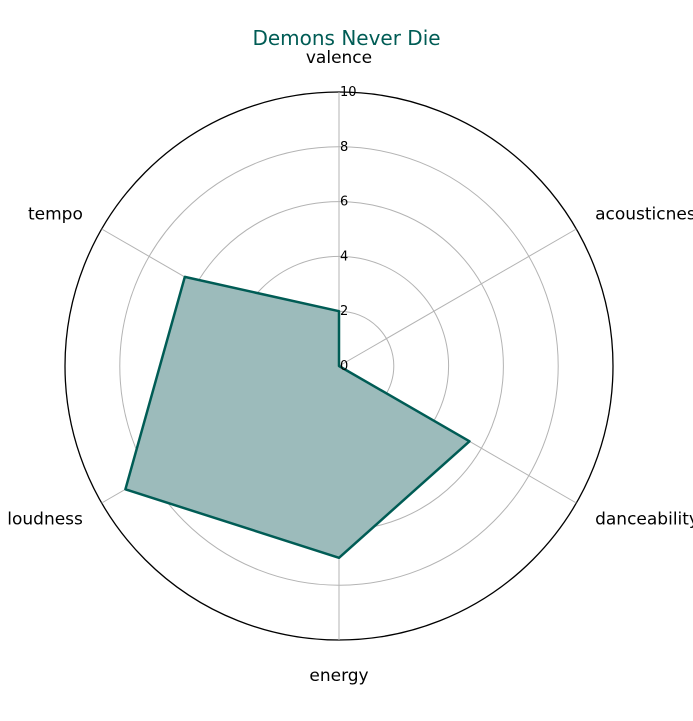  What do you see at coordinates (344, 202) in the screenshot?
I see `tick-label: 6` at bounding box center [344, 202].